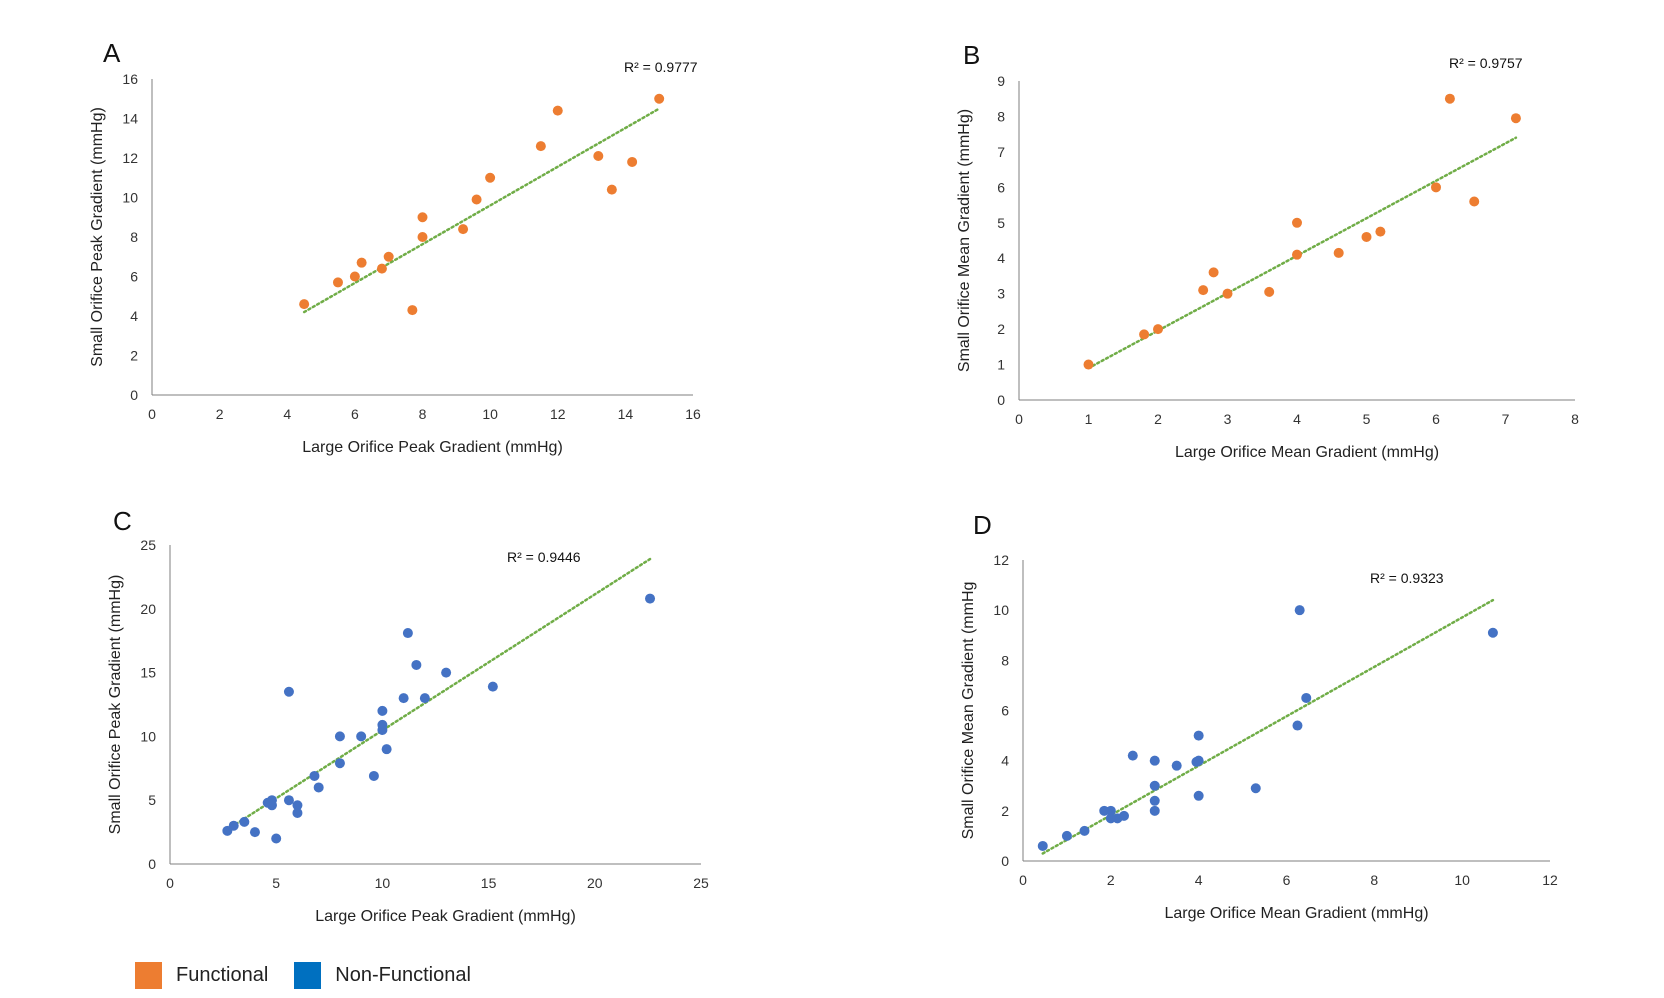 This screenshot has width=1664, height=998. What do you see at coordinates (982, 525) in the screenshot?
I see `panel-letter-d: D` at bounding box center [982, 525].